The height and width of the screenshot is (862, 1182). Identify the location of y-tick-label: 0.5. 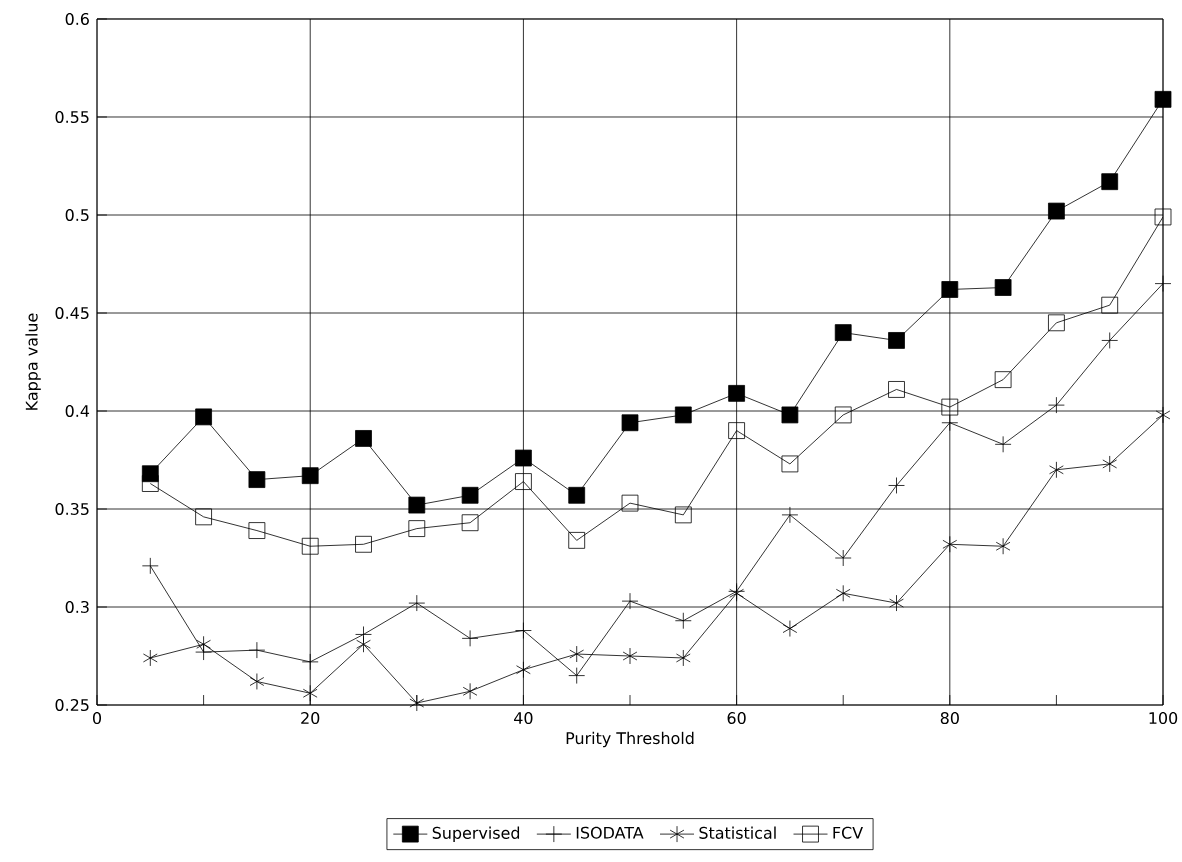
(77, 215).